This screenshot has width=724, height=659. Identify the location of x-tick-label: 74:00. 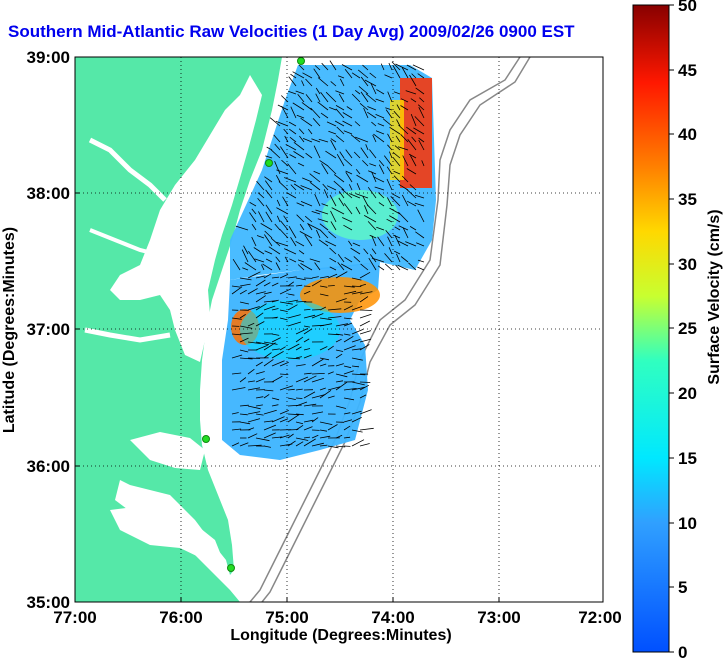
(392, 617).